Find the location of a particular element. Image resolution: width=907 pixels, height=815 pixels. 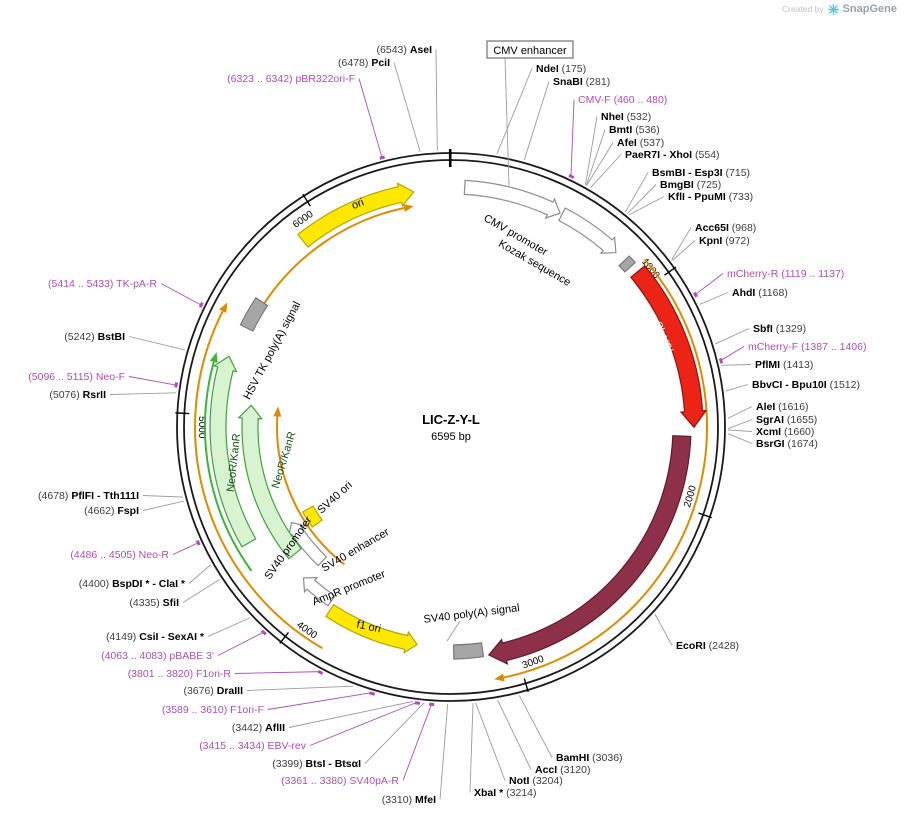

enzyme-label-kfli-ppumi: KflI - PpuMI (733) is located at coordinates (710, 197).